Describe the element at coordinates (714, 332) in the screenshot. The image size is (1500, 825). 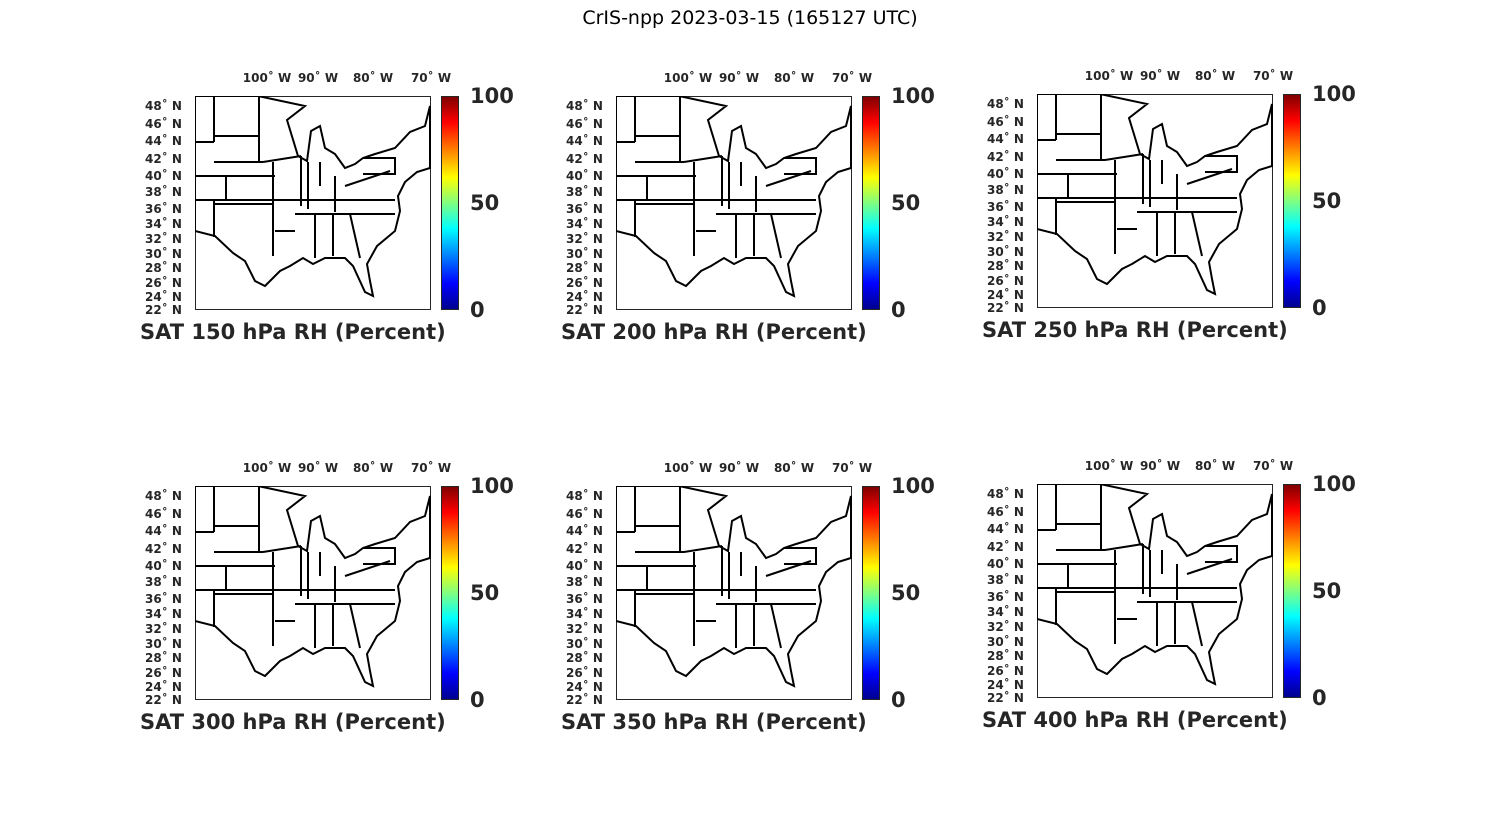
I see `panel-title: SAT 200 hPa RH (Percent)` at that location.